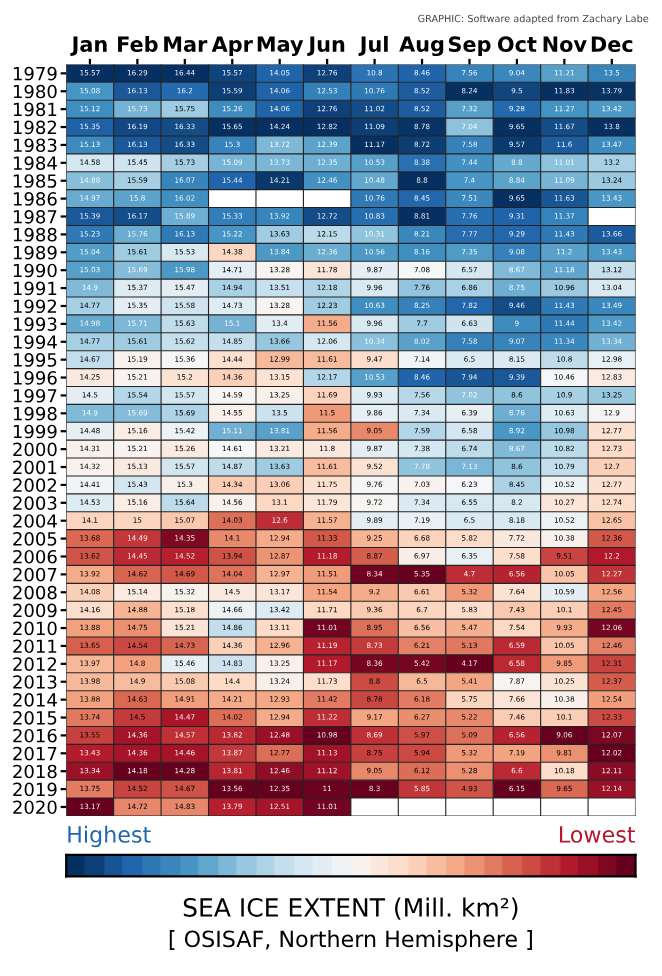 Image resolution: width=662 pixels, height=976 pixels. Describe the element at coordinates (88, 46) in the screenshot. I see `x-tick-label: Jan` at that location.